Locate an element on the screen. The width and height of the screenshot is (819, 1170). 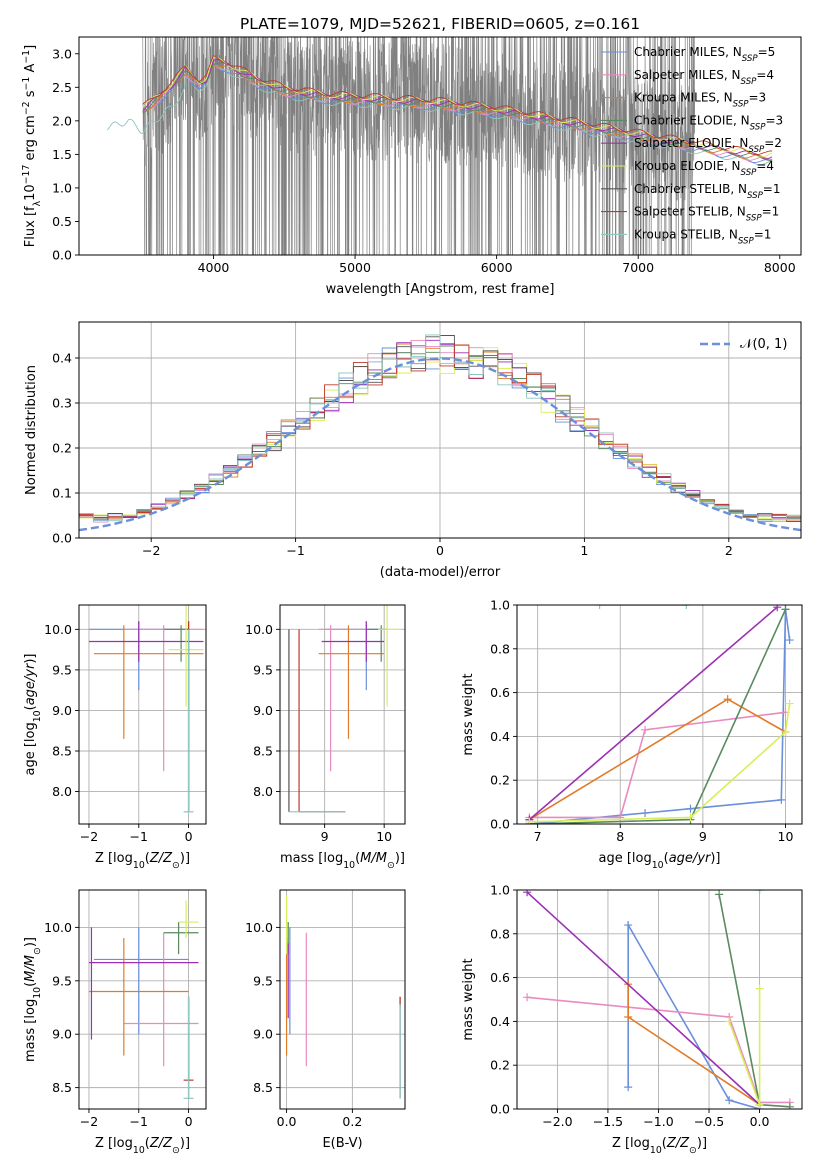
y-tick-label: 3.0 is located at coordinates (62, 53).